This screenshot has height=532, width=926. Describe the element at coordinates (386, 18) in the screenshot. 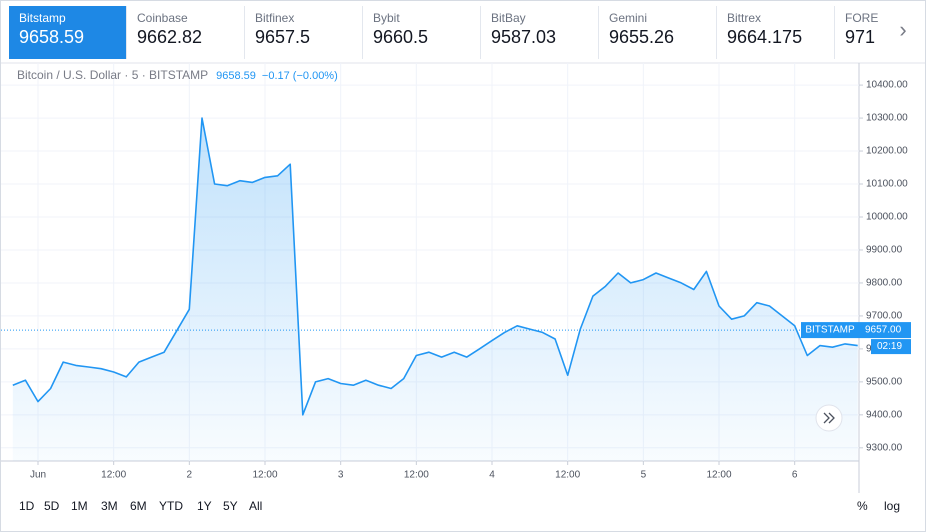

I see `exchange-name: Bybit` at that location.